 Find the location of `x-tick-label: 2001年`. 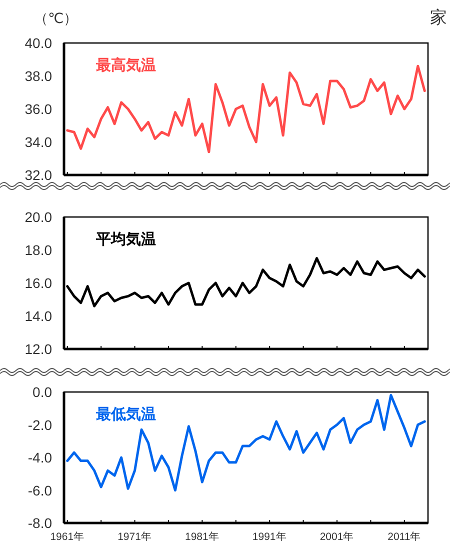

x-tick-label: 2001年 is located at coordinates (337, 536).